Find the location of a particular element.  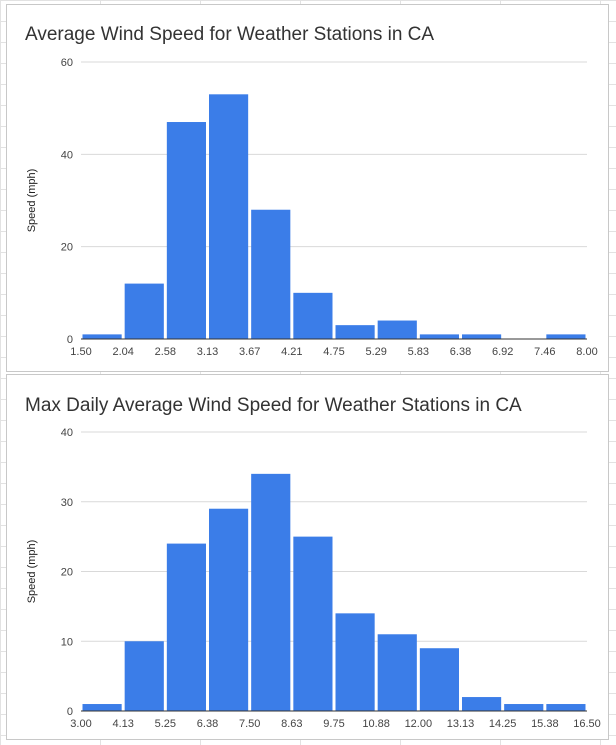

y-tick-label: 60 is located at coordinates (67, 63).